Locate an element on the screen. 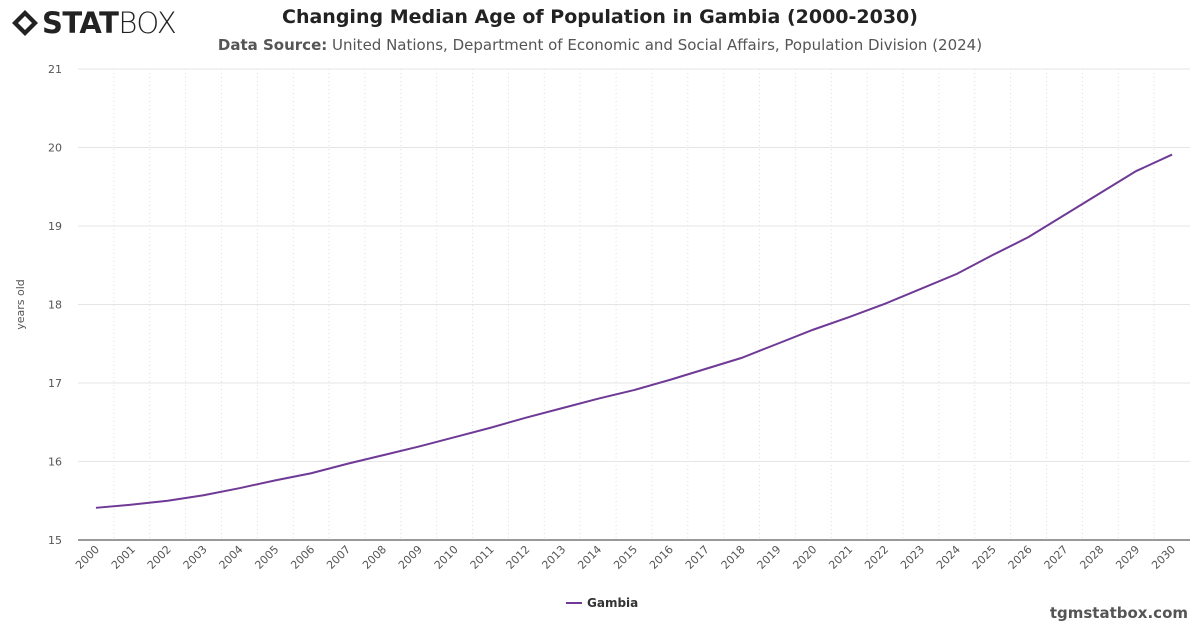  logo-text-bold: STAT is located at coordinates (80, 23).